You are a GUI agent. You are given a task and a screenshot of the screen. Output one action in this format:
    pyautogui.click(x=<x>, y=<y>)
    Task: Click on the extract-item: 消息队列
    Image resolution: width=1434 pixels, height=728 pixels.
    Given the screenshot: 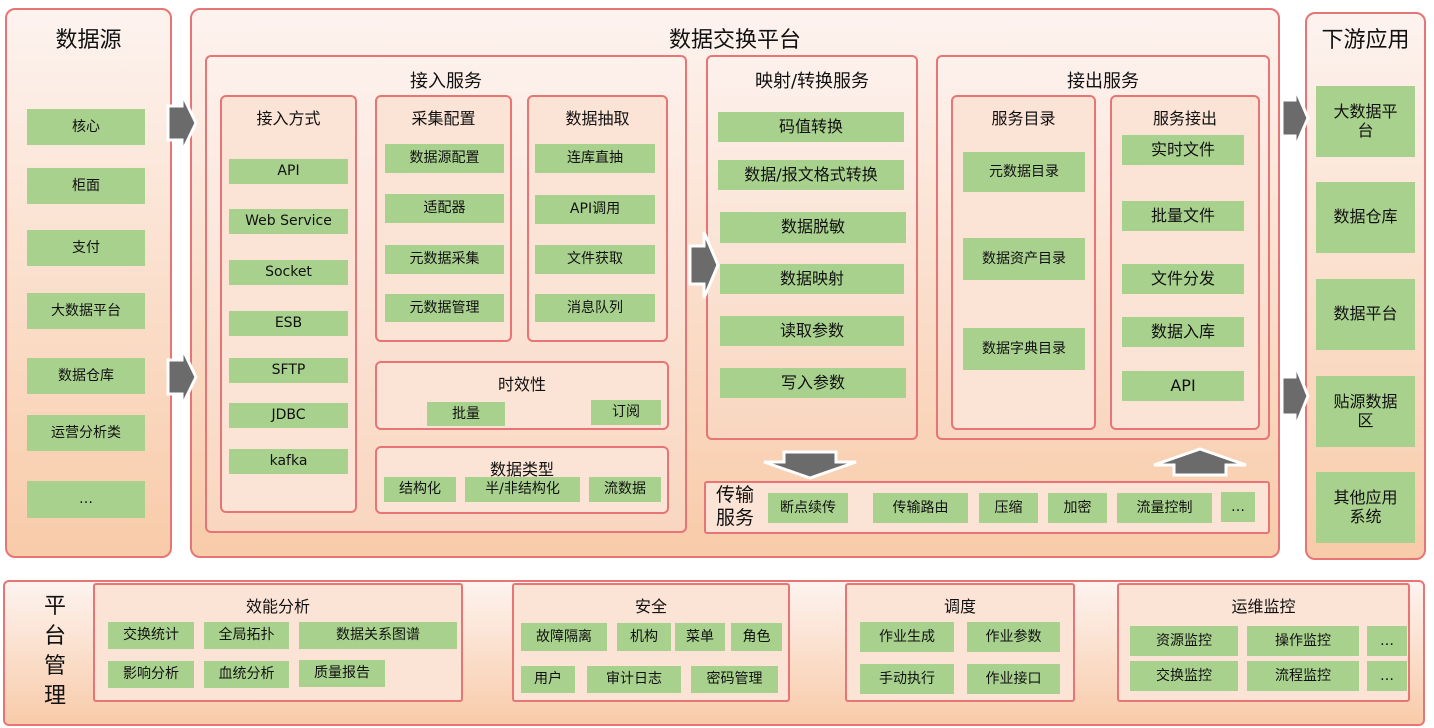 What is the action you would take?
    pyautogui.click(x=595, y=308)
    